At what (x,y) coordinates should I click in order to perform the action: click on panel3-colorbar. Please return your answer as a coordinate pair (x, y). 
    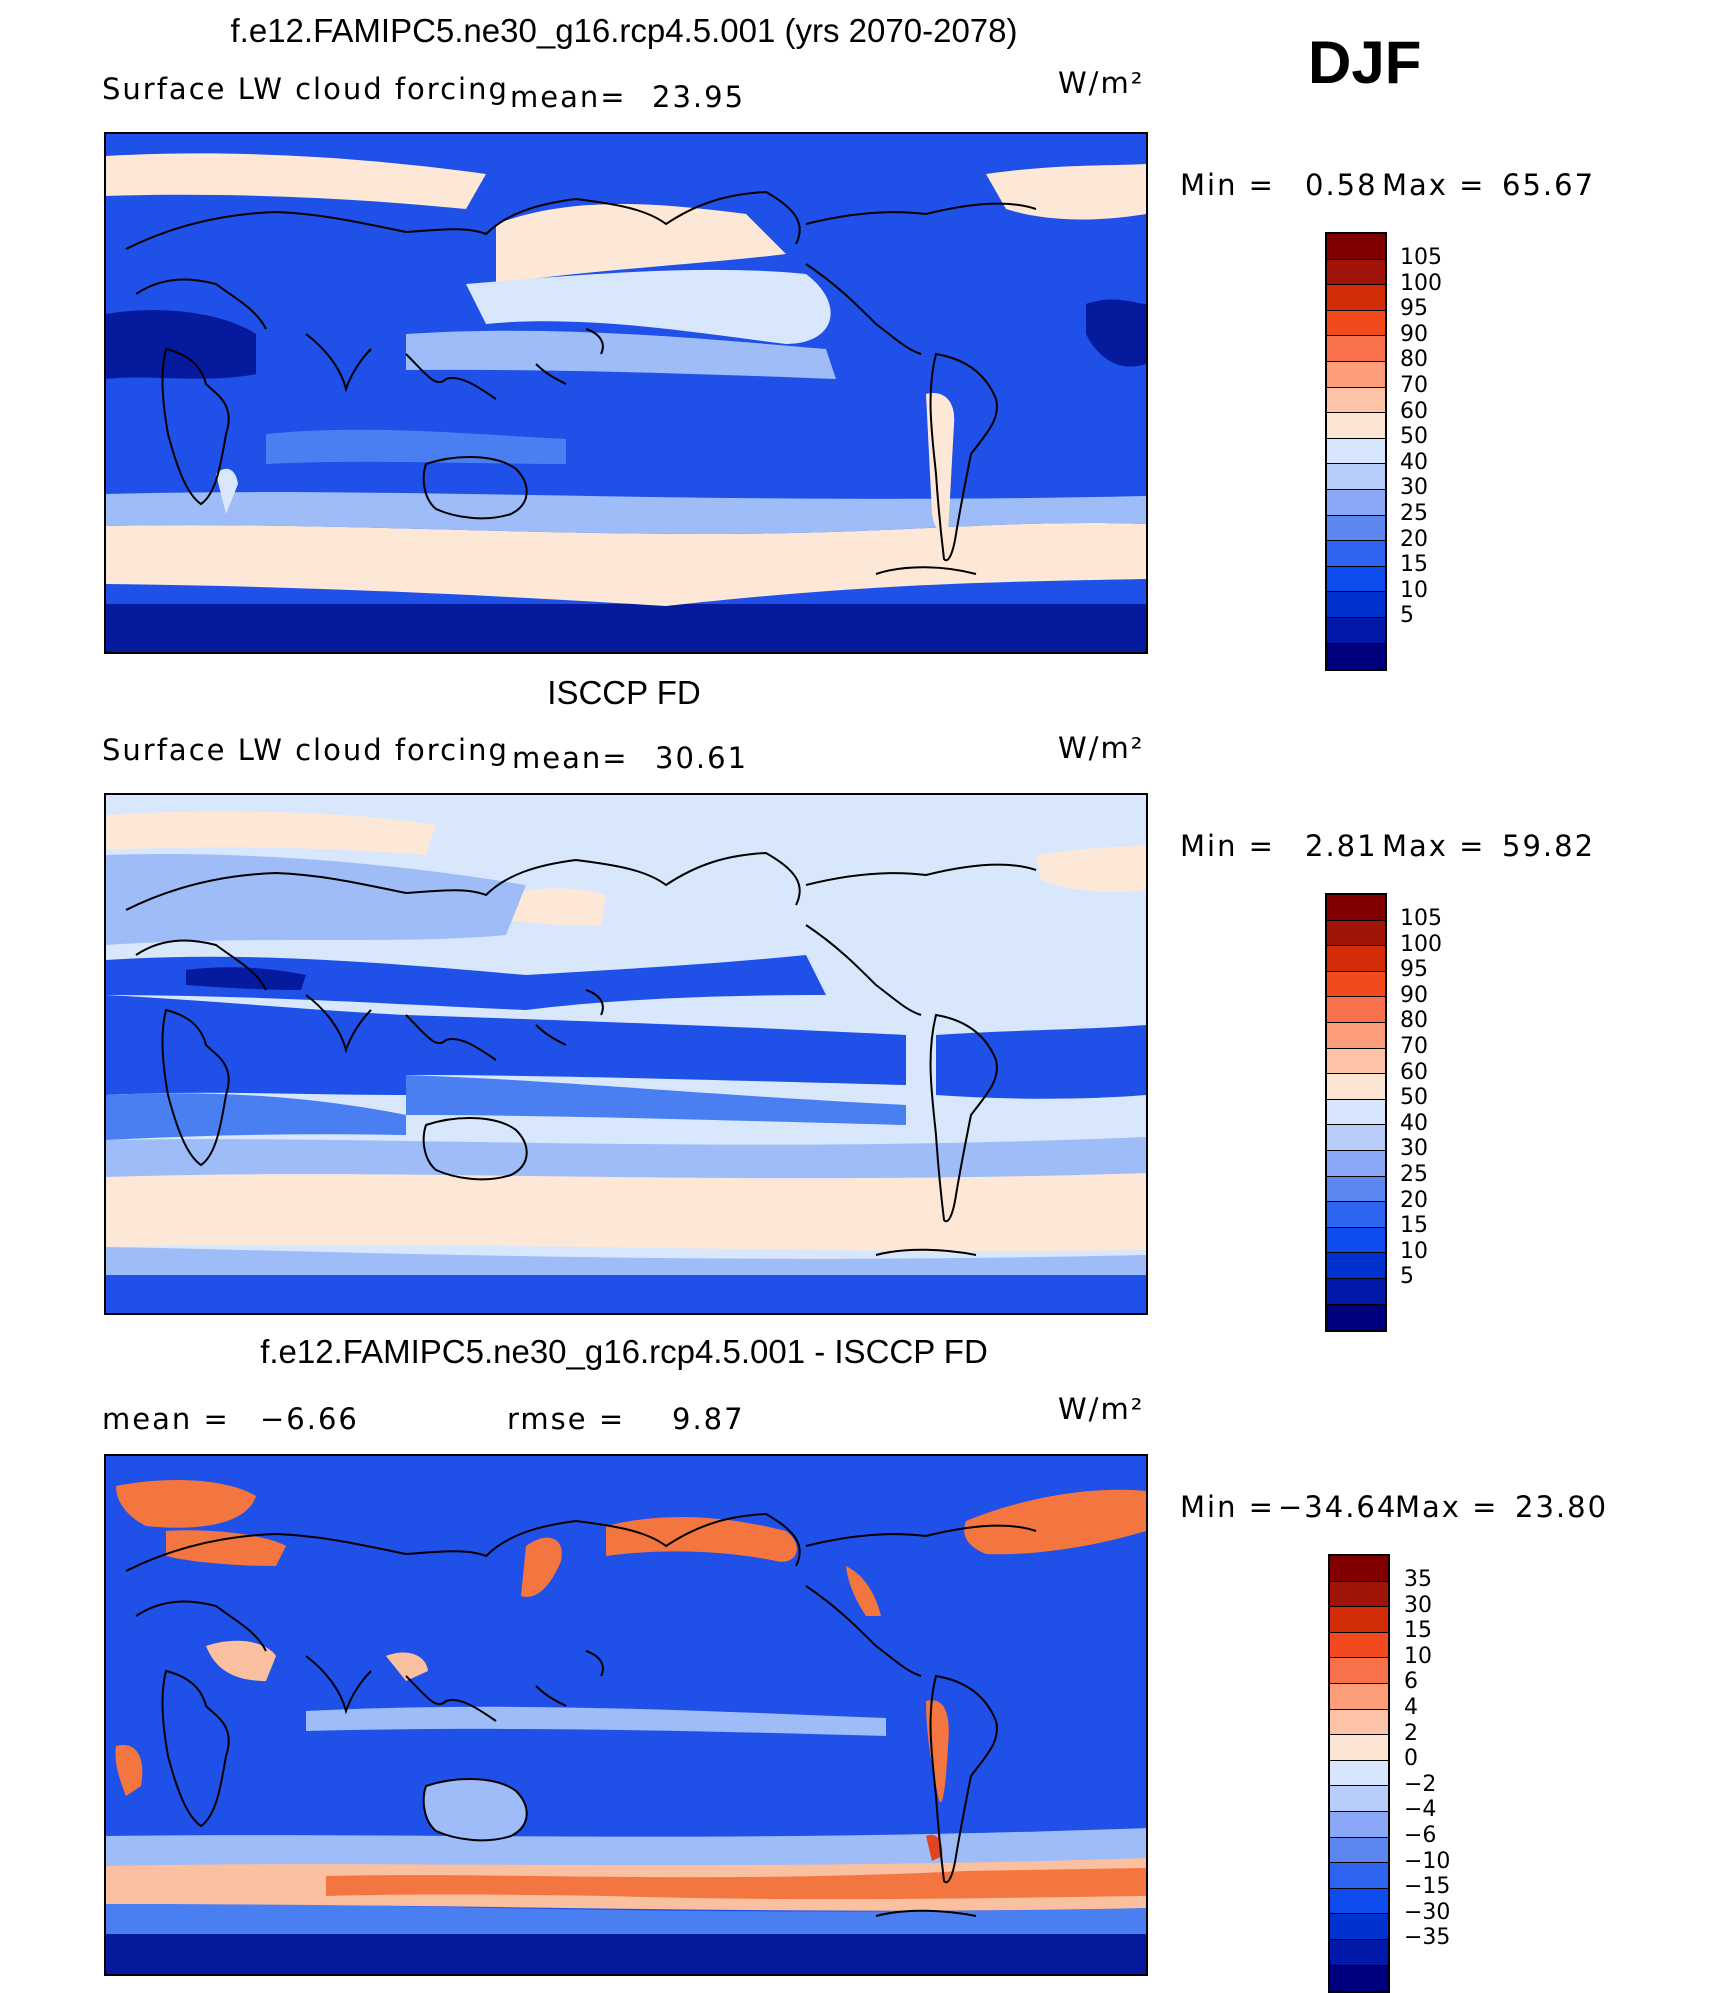
    Looking at the image, I should click on (1359, 1773).